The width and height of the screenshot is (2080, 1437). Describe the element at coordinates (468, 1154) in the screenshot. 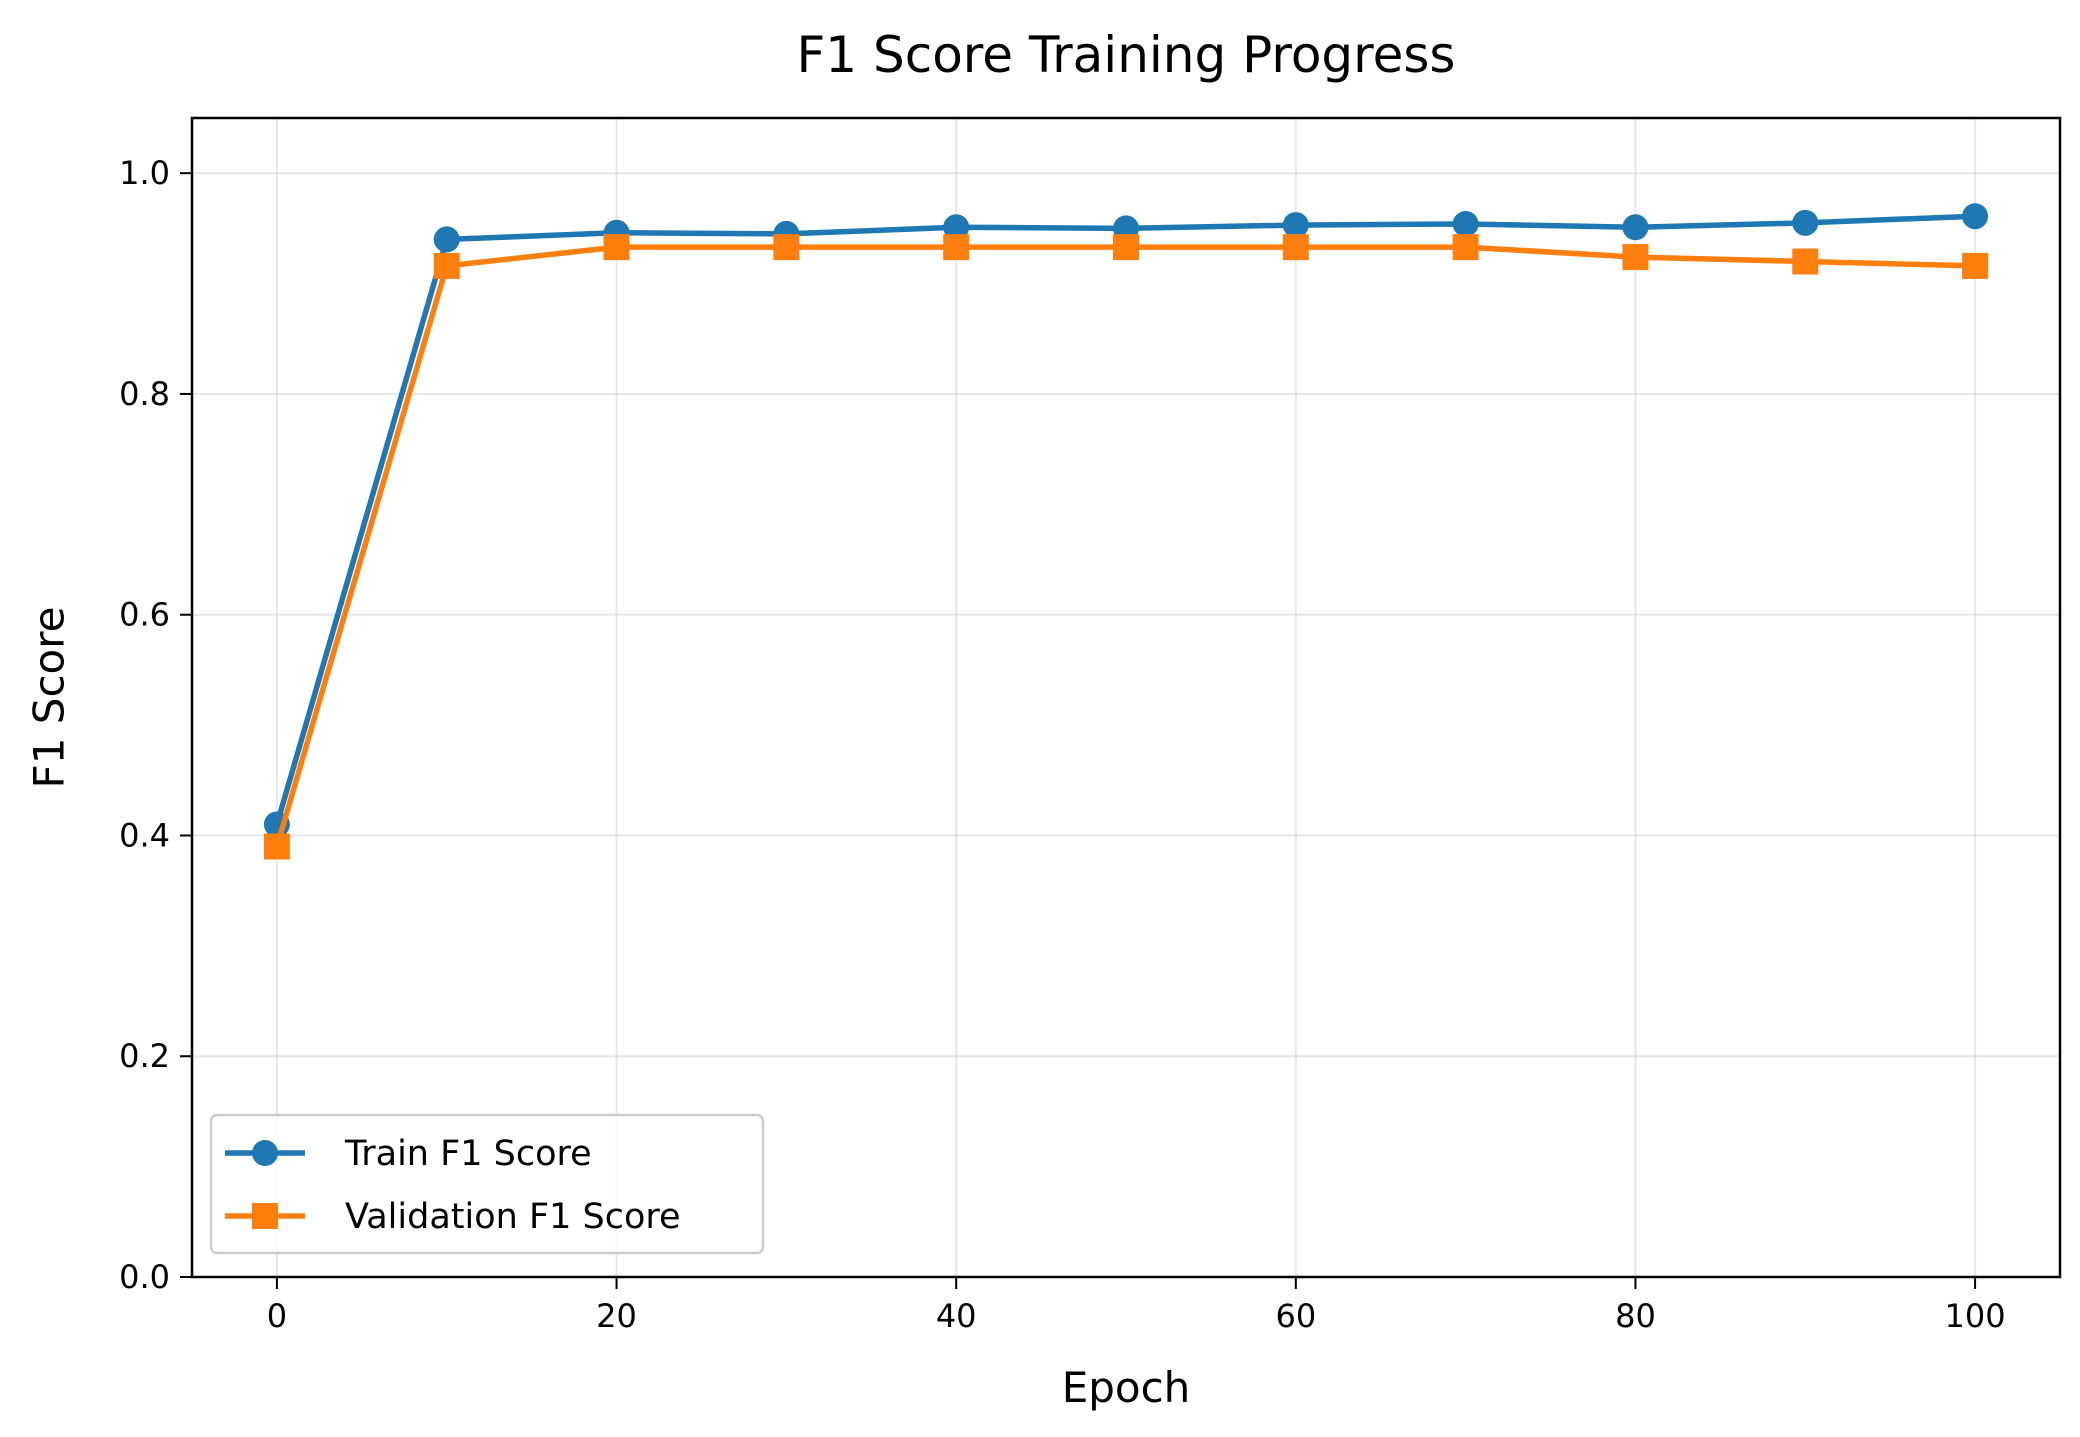

I see `legend-label: Train F1 Score` at that location.